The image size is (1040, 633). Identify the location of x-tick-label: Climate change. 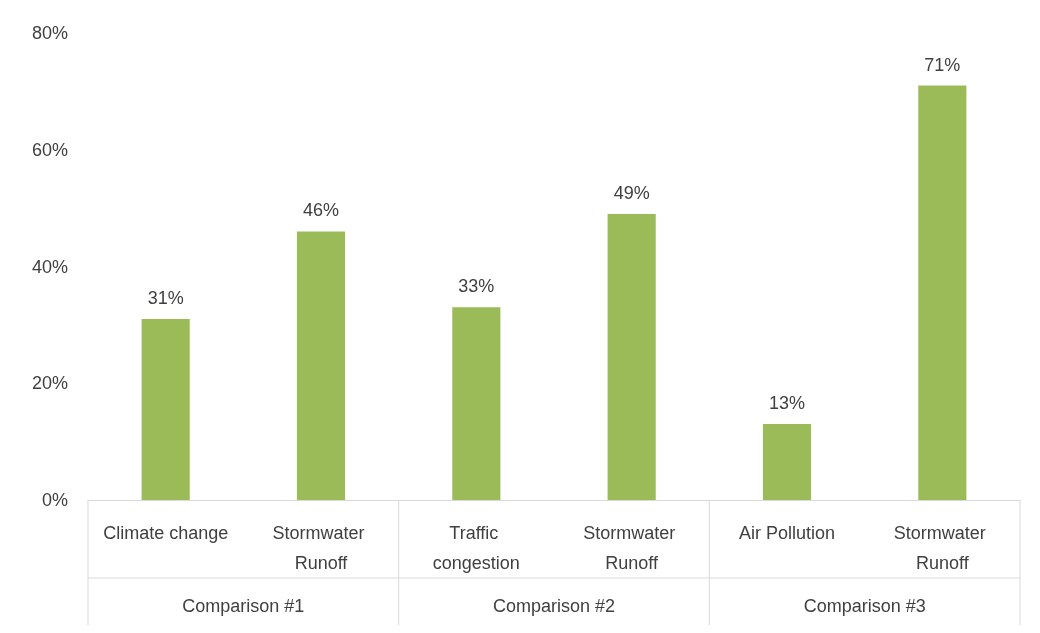
(166, 533).